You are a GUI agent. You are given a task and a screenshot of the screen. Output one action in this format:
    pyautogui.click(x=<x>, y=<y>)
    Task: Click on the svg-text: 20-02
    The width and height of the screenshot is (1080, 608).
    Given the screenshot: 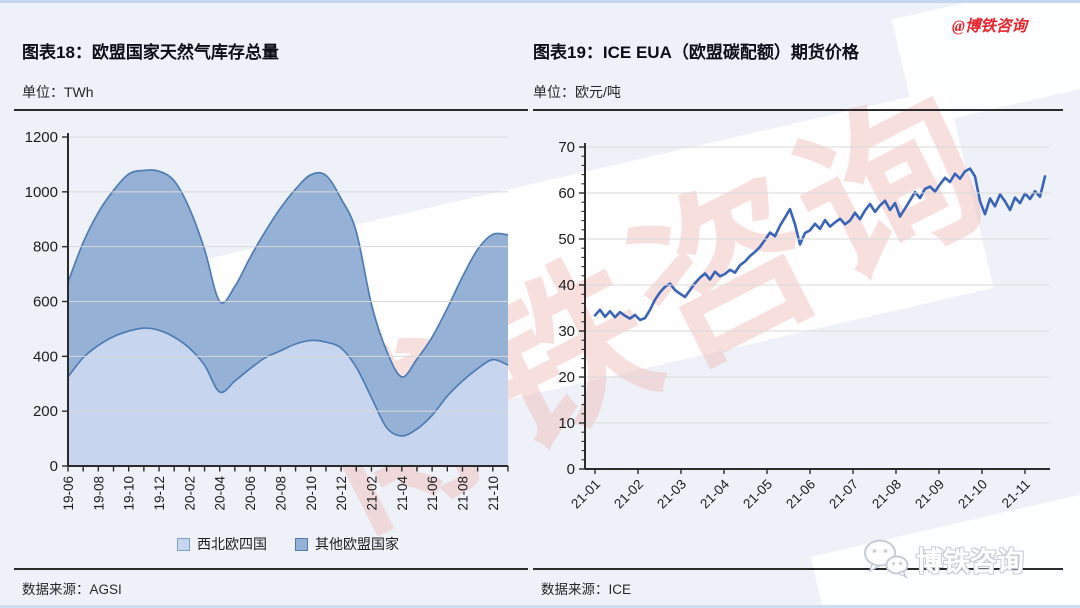 What is the action you would take?
    pyautogui.click(x=189, y=493)
    